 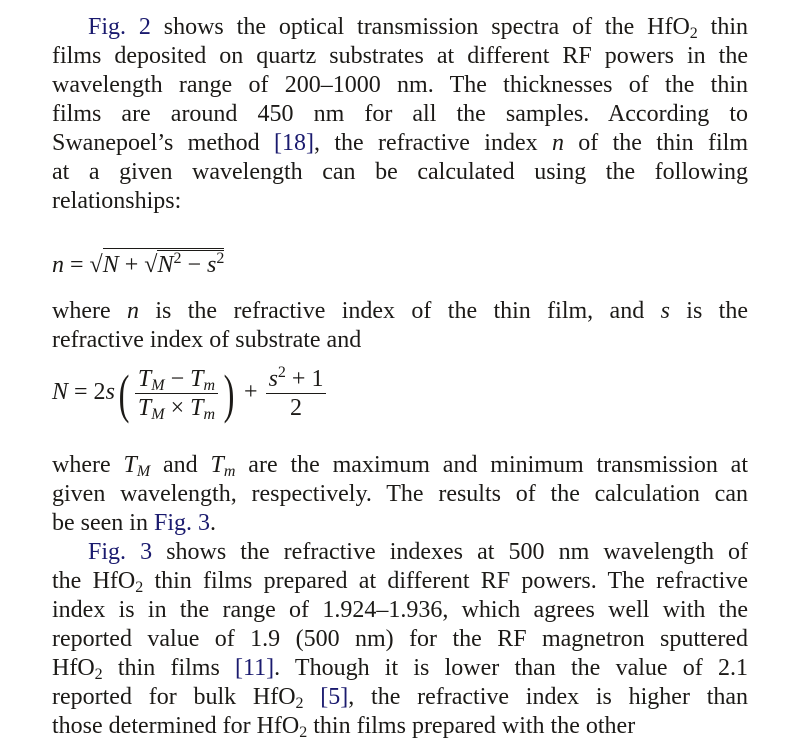 I want to click on text-segment: s, so click(x=665, y=311).